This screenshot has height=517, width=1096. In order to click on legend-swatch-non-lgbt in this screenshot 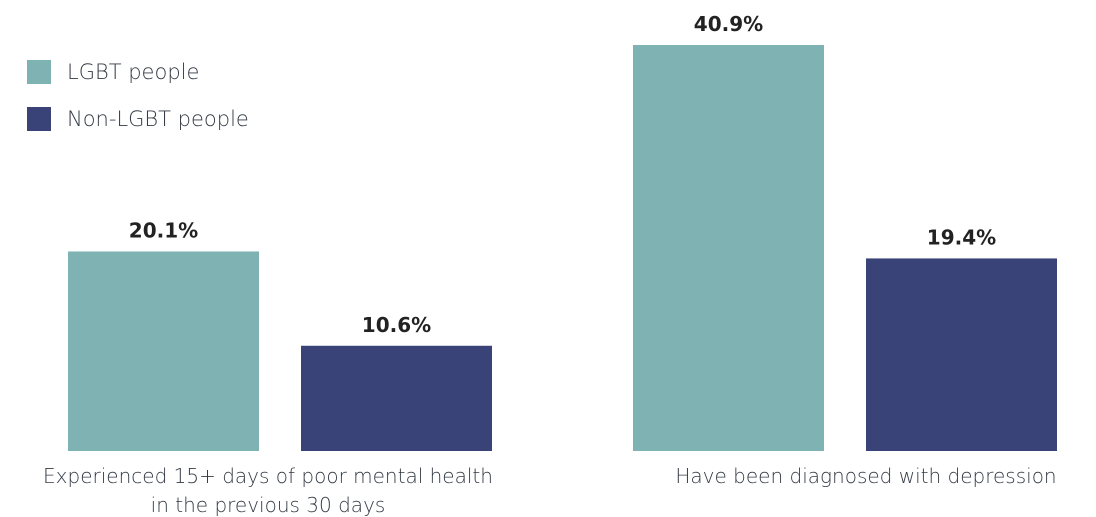, I will do `click(39, 119)`.